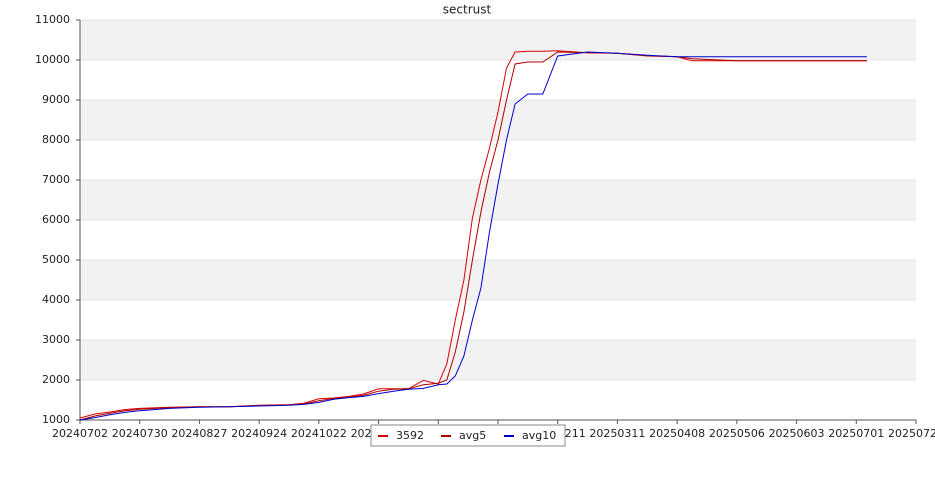  I want to click on legend-box, so click(468, 435).